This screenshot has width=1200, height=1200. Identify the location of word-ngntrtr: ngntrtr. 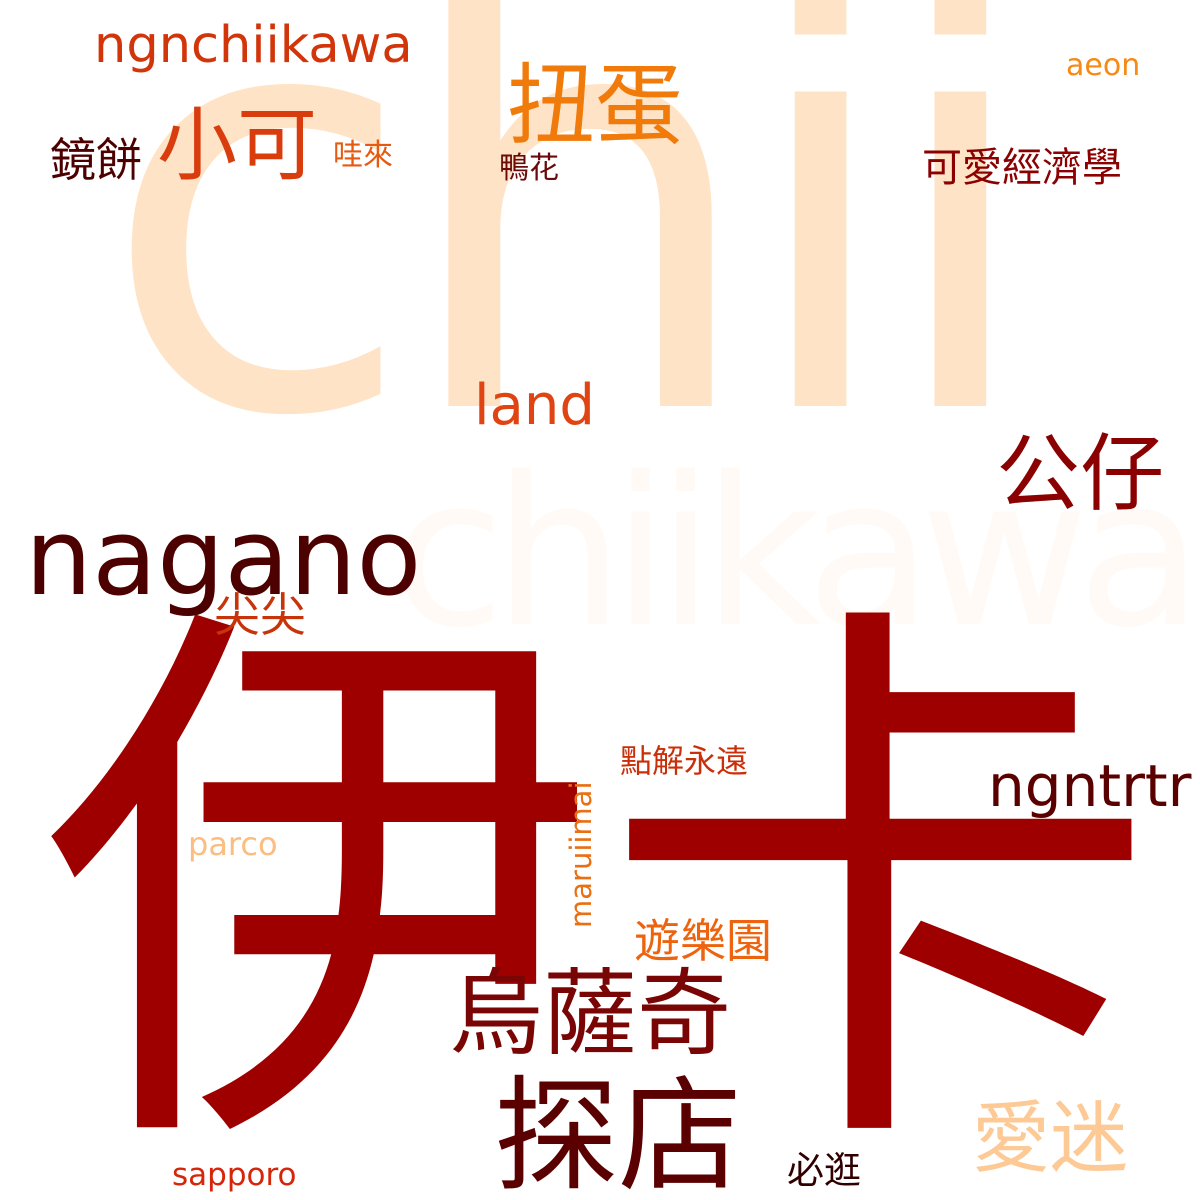
(1090, 786).